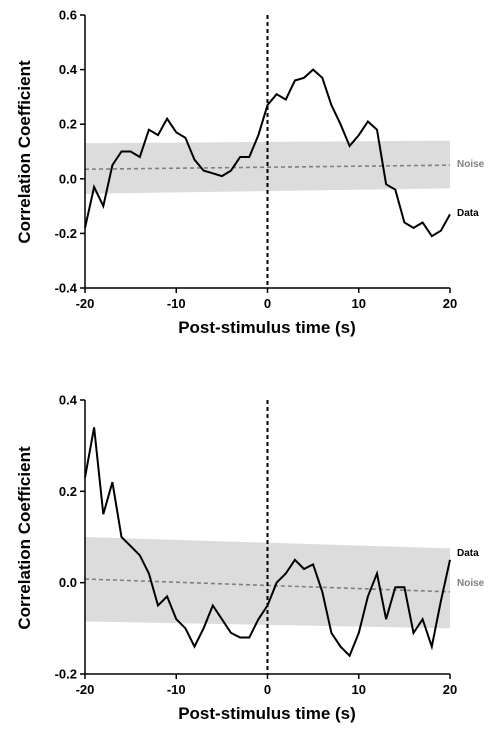  I want to click on y-tick-label: 0.6, so click(68, 15).